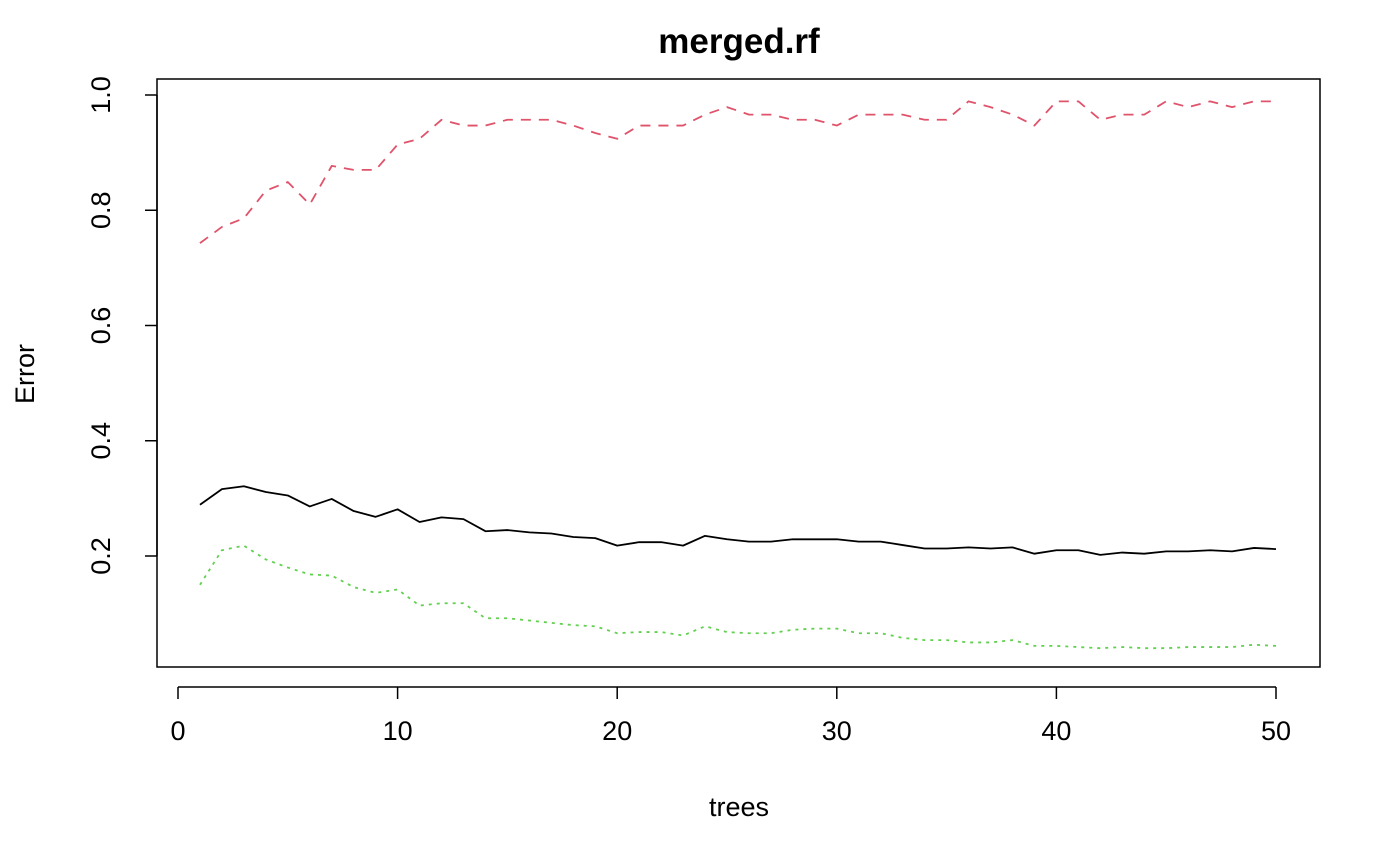 The width and height of the screenshot is (1400, 865). Describe the element at coordinates (101, 556) in the screenshot. I see `y-tick-label: 0.2` at that location.